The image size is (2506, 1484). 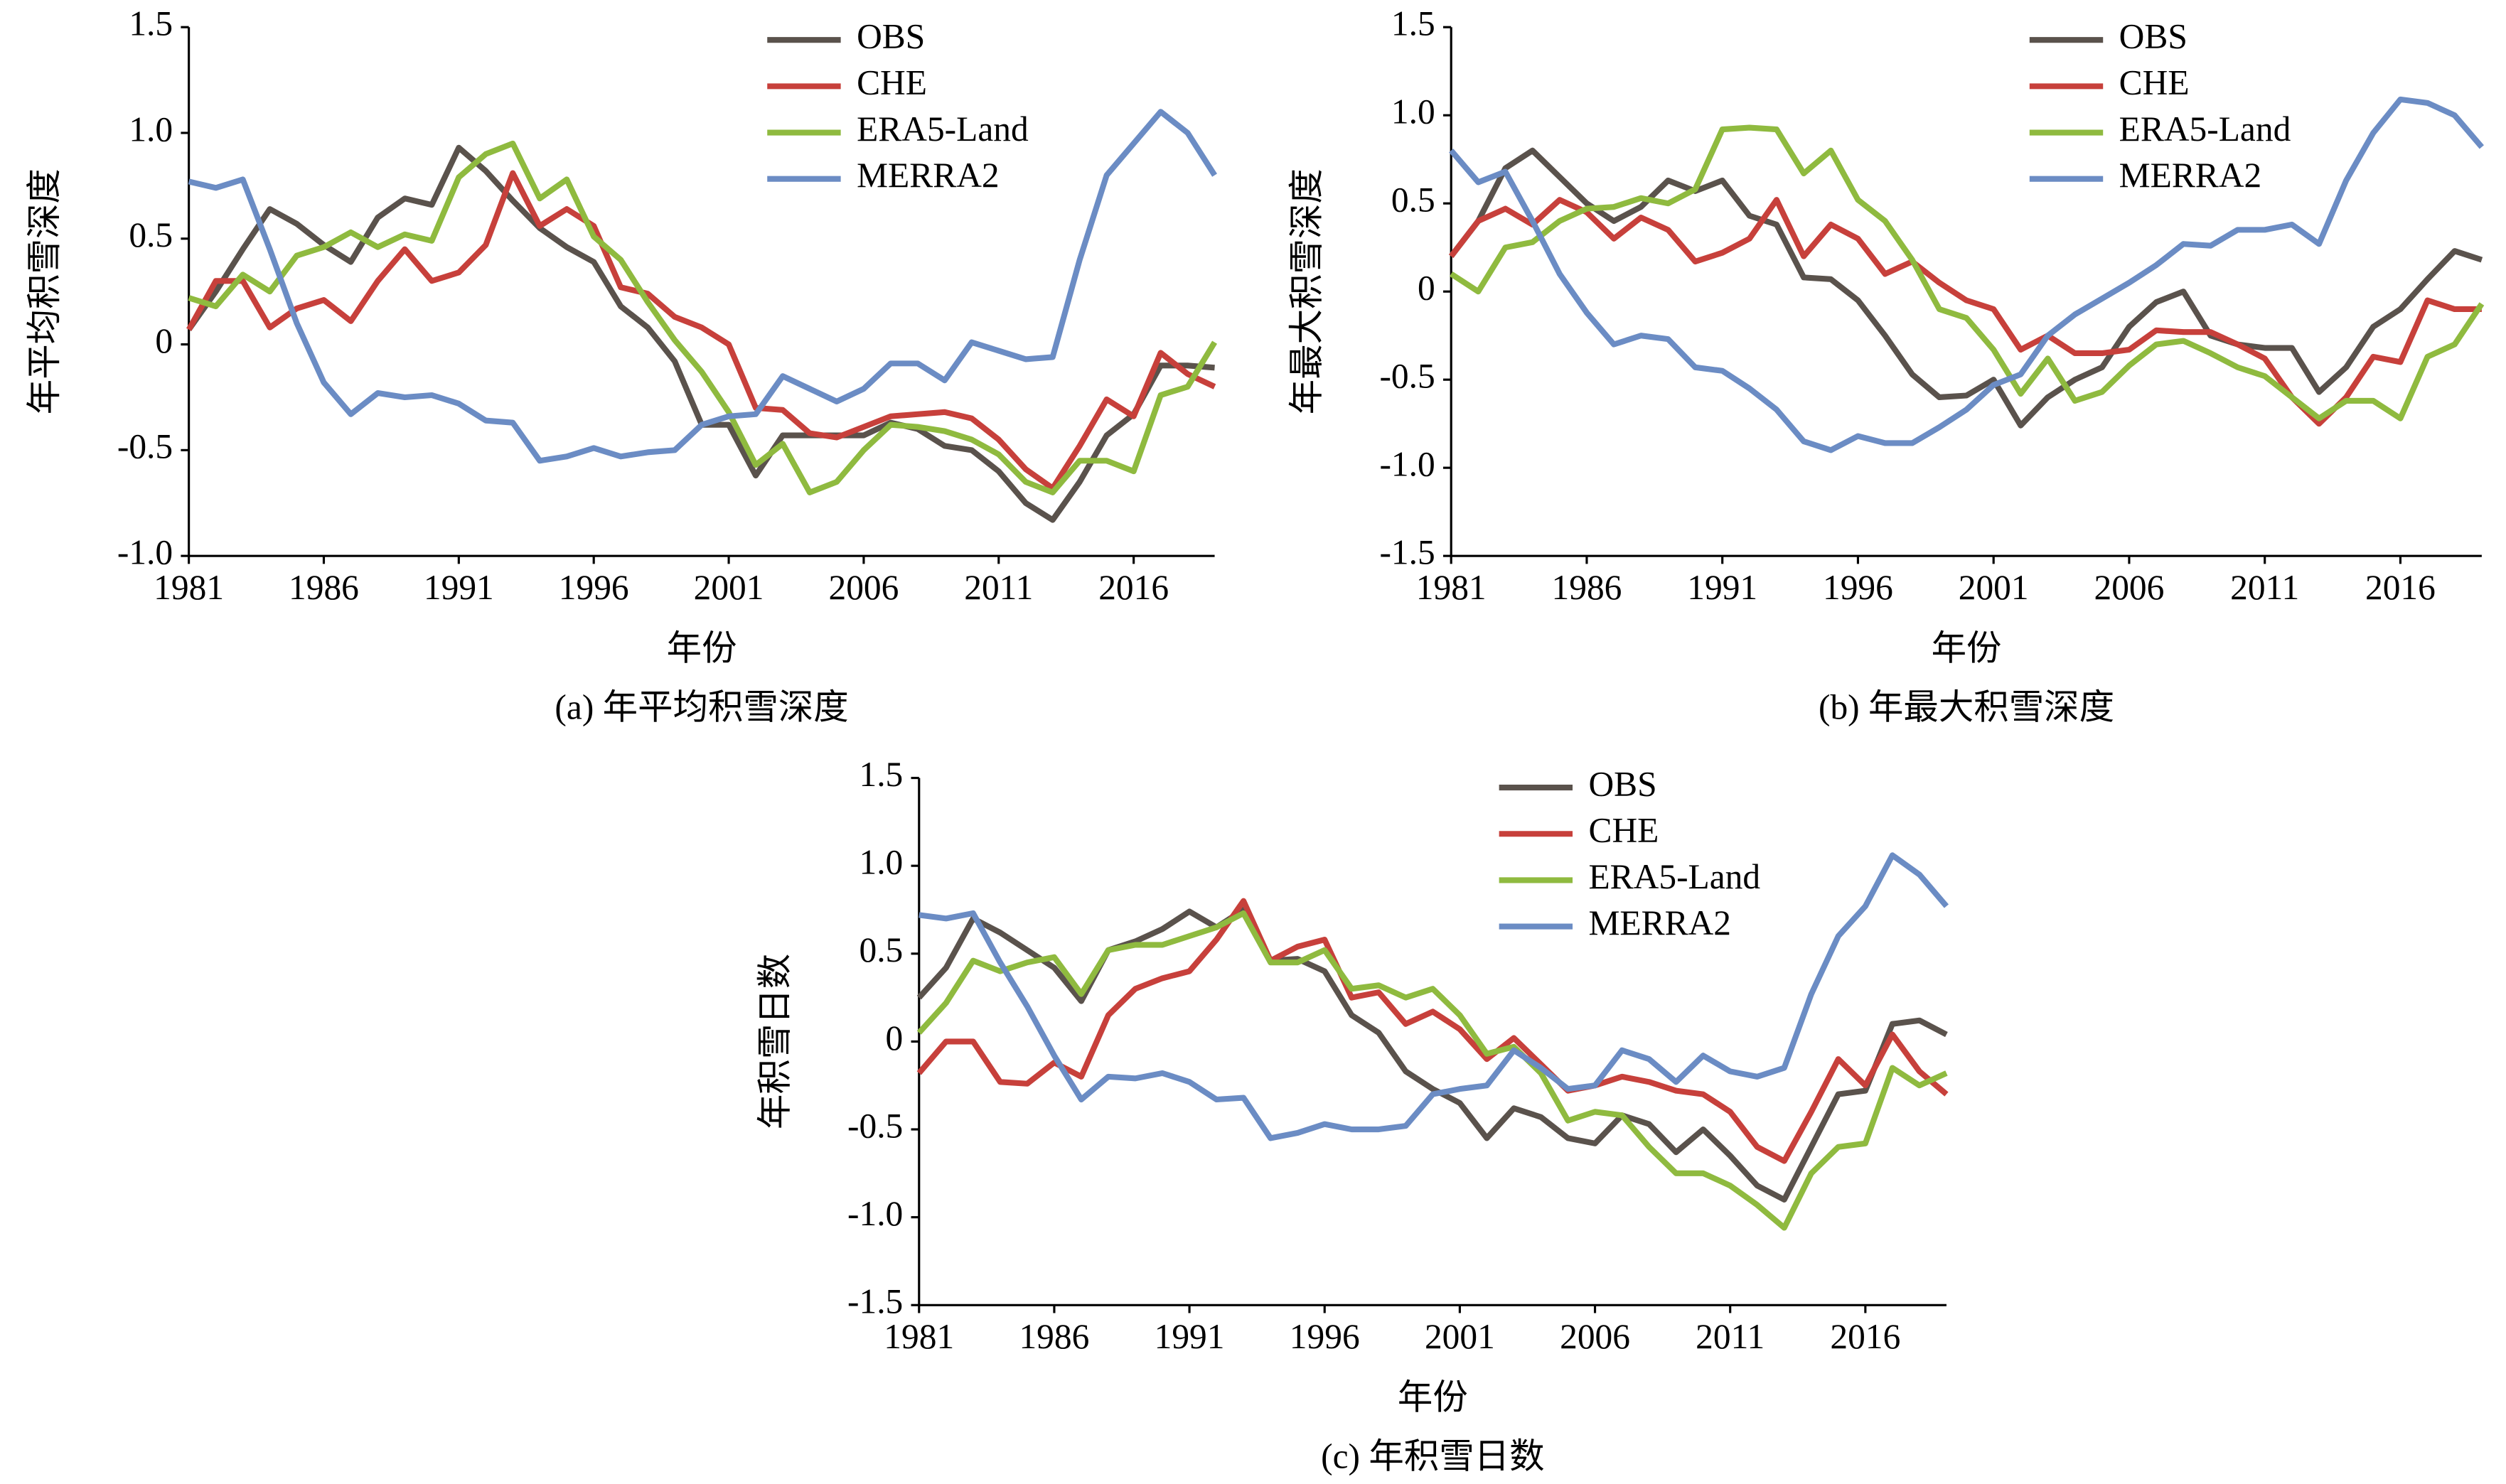 I want to click on caption: (b) 年最大积雪深度, so click(x=1967, y=707).